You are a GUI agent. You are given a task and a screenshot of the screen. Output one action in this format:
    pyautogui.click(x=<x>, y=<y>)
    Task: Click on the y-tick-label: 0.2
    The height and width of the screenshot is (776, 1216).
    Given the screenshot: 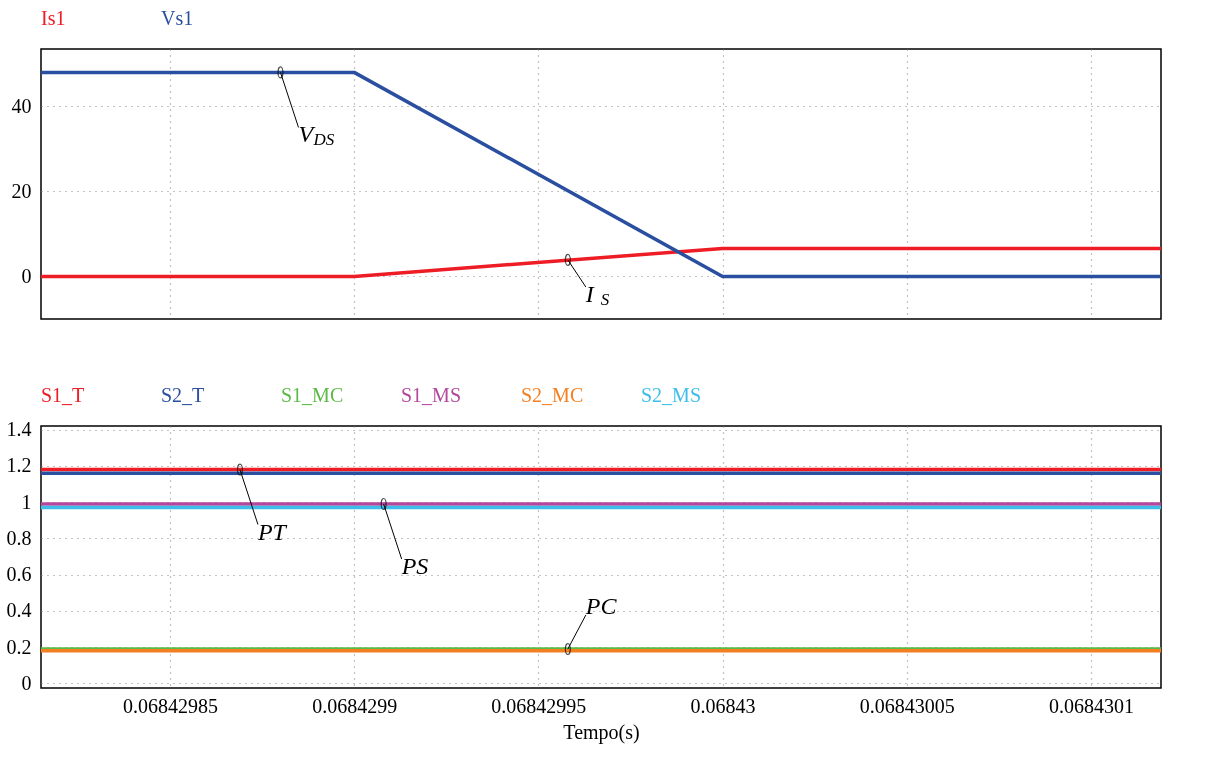 What is the action you would take?
    pyautogui.click(x=19, y=646)
    